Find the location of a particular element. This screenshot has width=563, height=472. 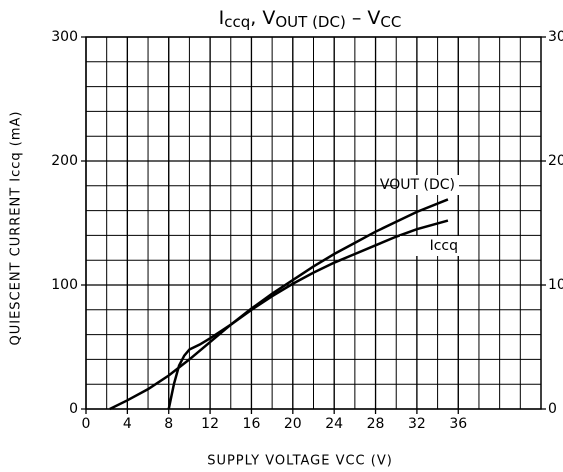

x-tick-label: 20 is located at coordinates (293, 424).